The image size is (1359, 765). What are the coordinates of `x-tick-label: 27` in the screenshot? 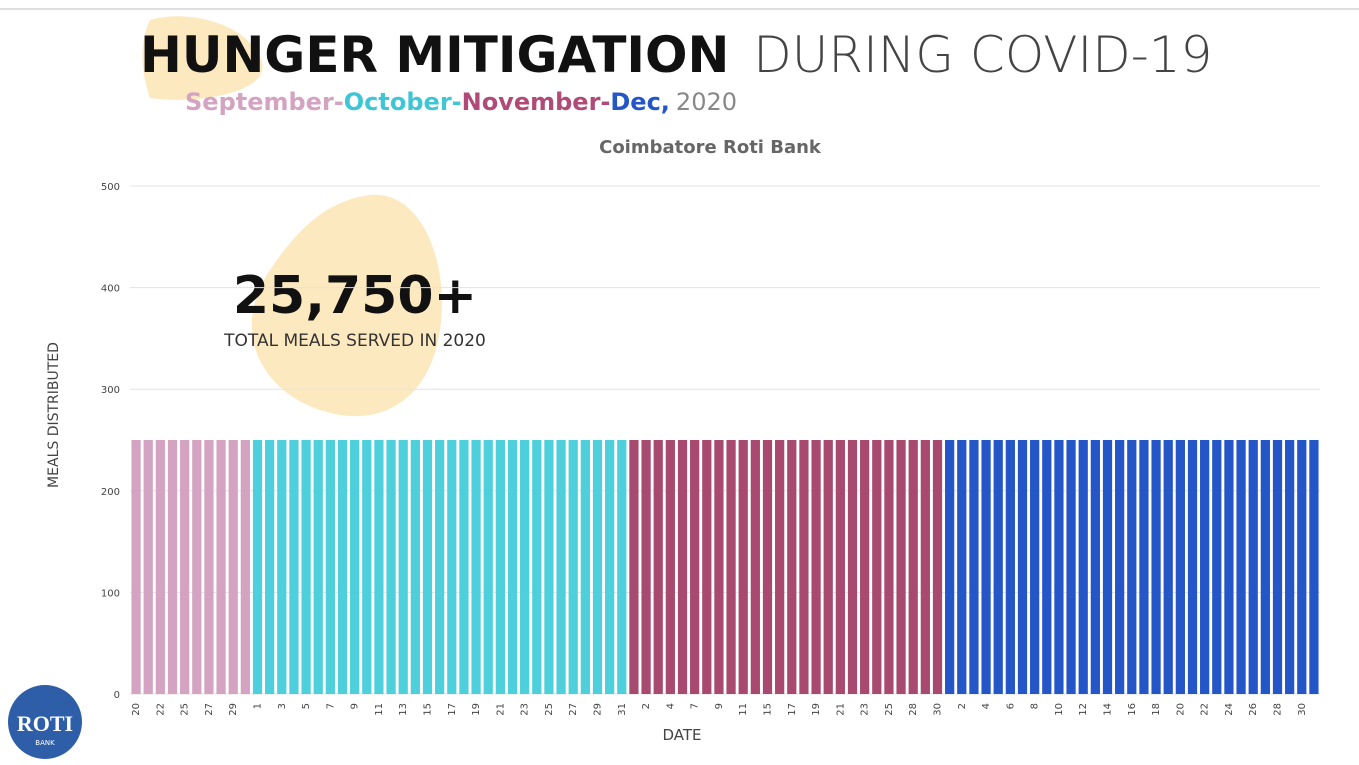 It's located at (573, 709).